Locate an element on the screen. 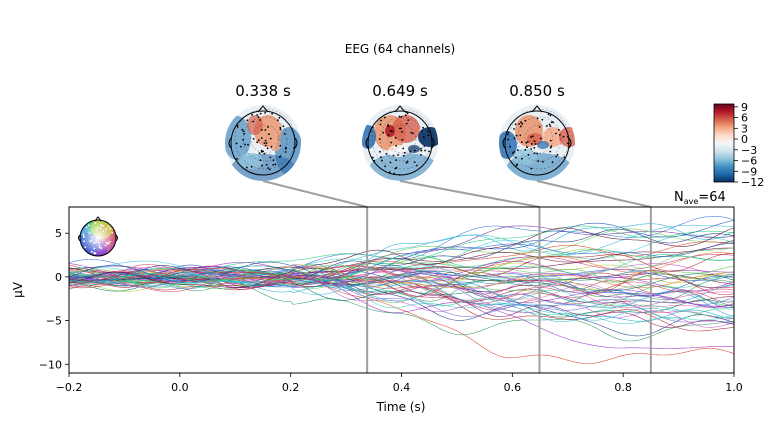 The image size is (781, 424). nave-n: N is located at coordinates (679, 197).